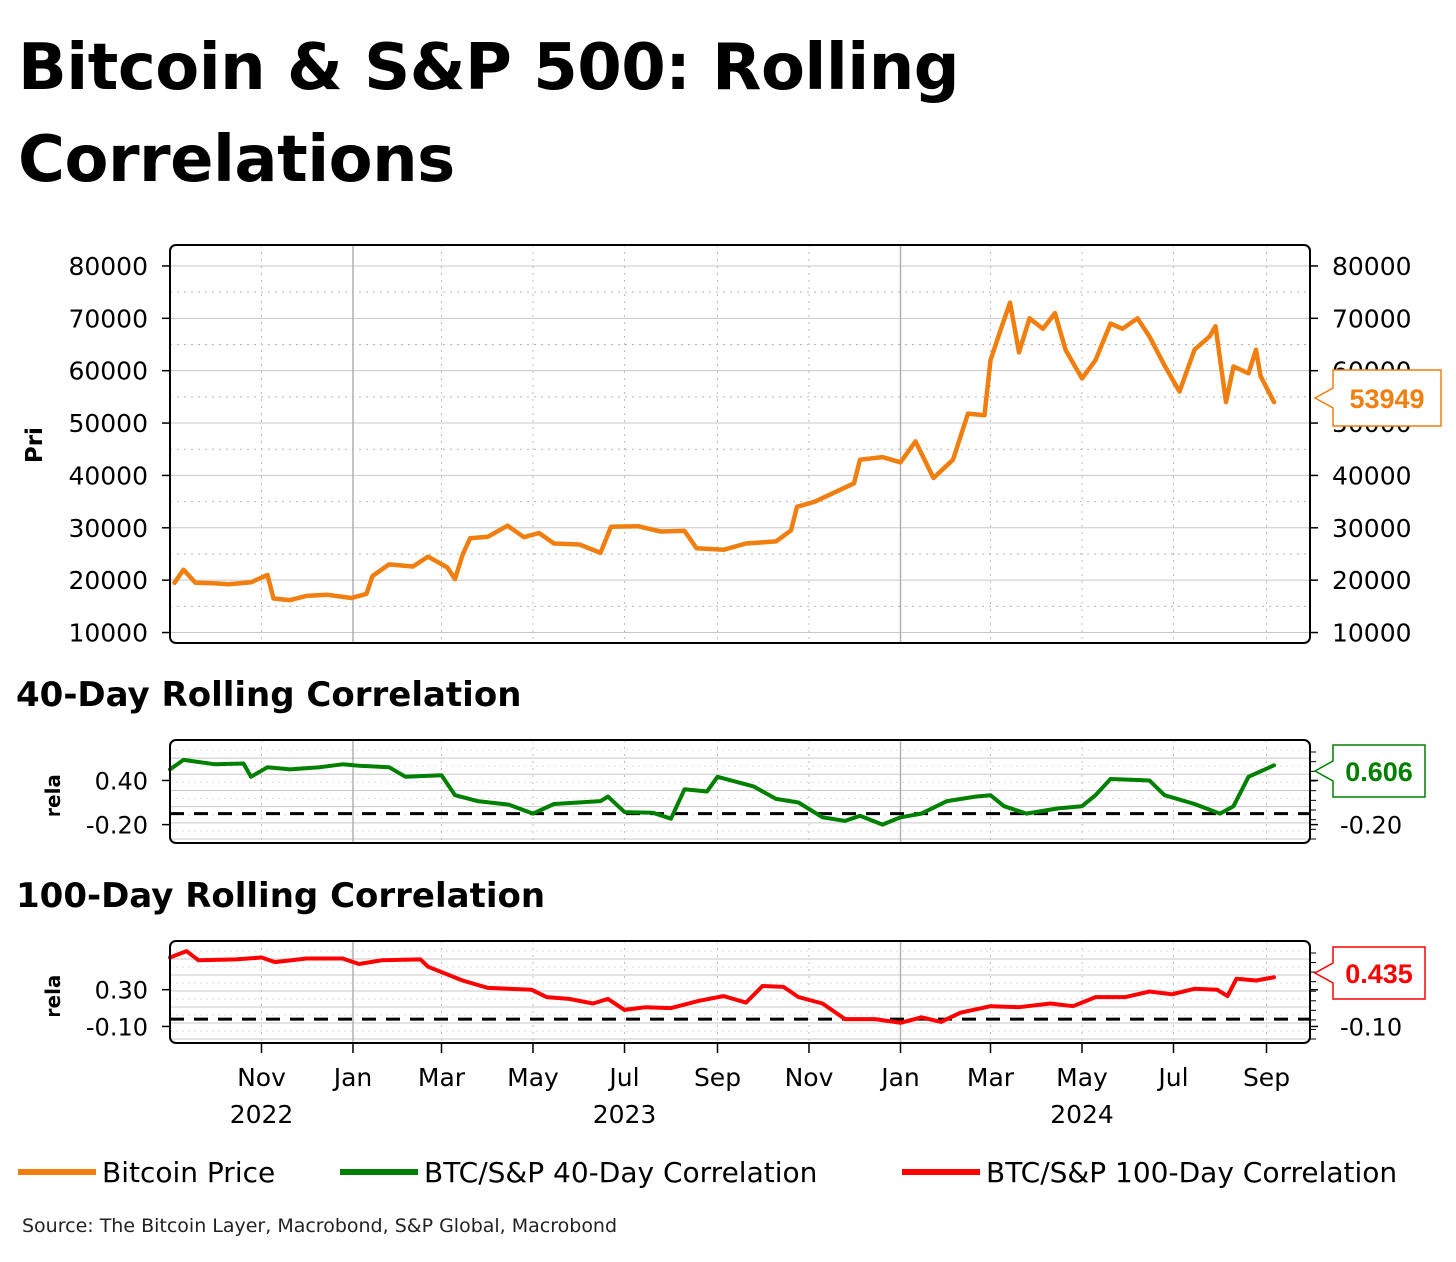 The height and width of the screenshot is (1262, 1456). Describe the element at coordinates (121, 991) in the screenshot. I see `y-tick-label-left: 0.30` at that location.